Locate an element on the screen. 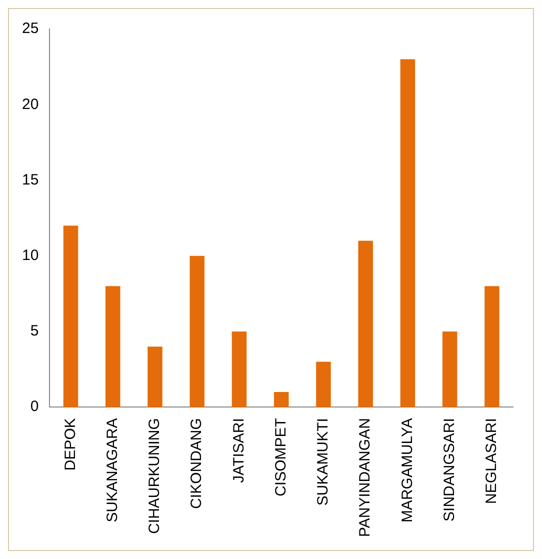 The height and width of the screenshot is (559, 542). y-tick-label: 20 is located at coordinates (30, 104).